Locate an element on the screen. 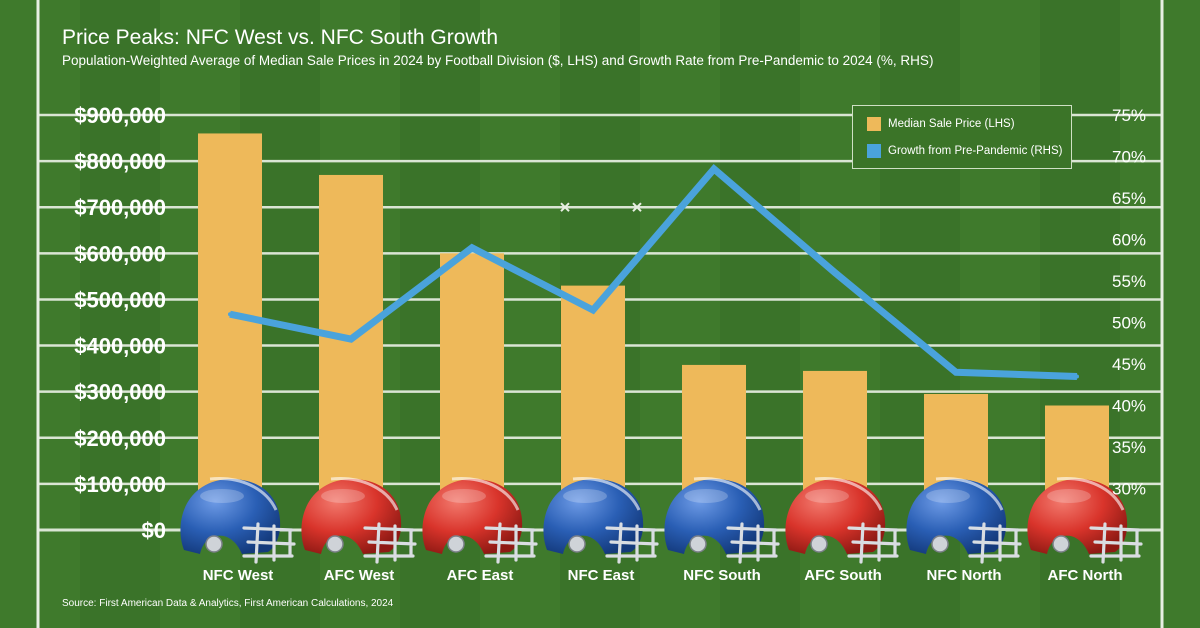 This screenshot has width=1200, height=628. category-label: NFC South is located at coordinates (721, 575).